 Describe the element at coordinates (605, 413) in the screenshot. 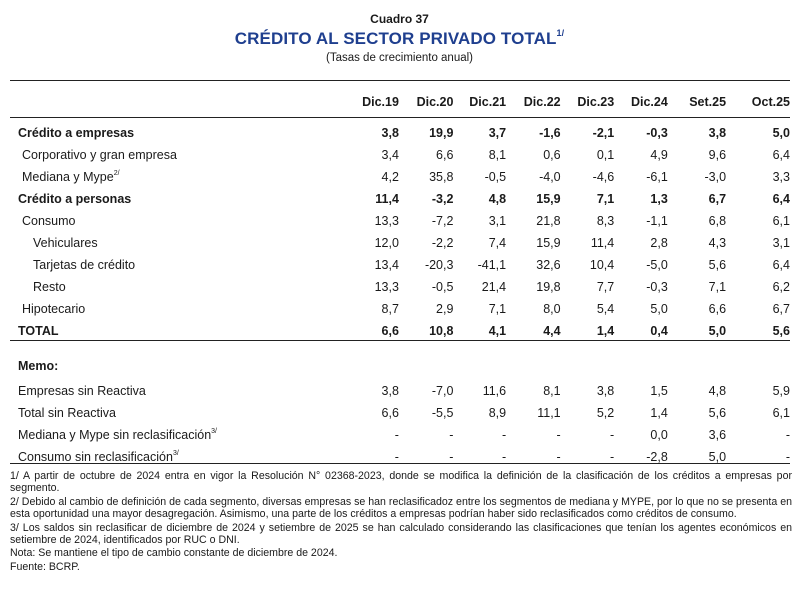

I see `table-cell: 5,2` at that location.